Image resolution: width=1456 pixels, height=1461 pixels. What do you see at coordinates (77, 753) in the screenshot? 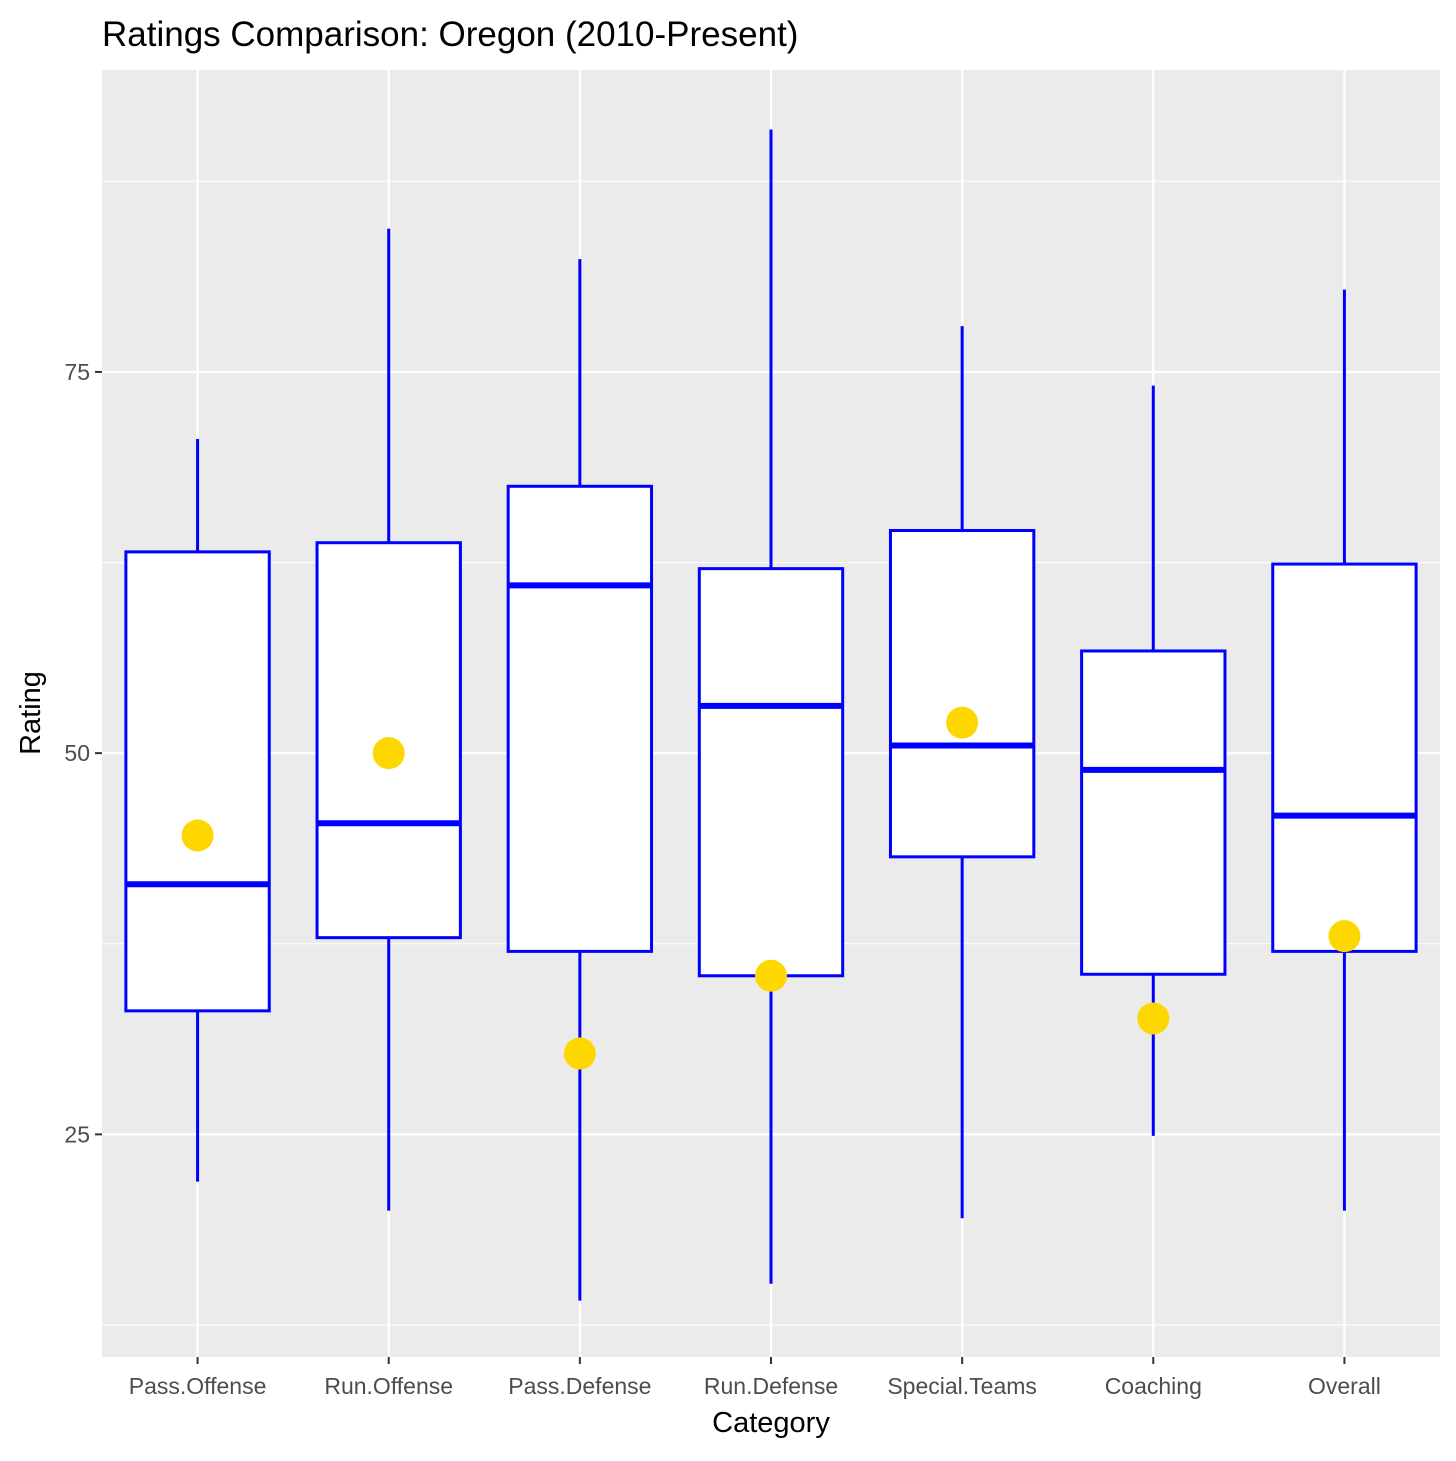
I see `y-tick-label: 50` at bounding box center [77, 753].